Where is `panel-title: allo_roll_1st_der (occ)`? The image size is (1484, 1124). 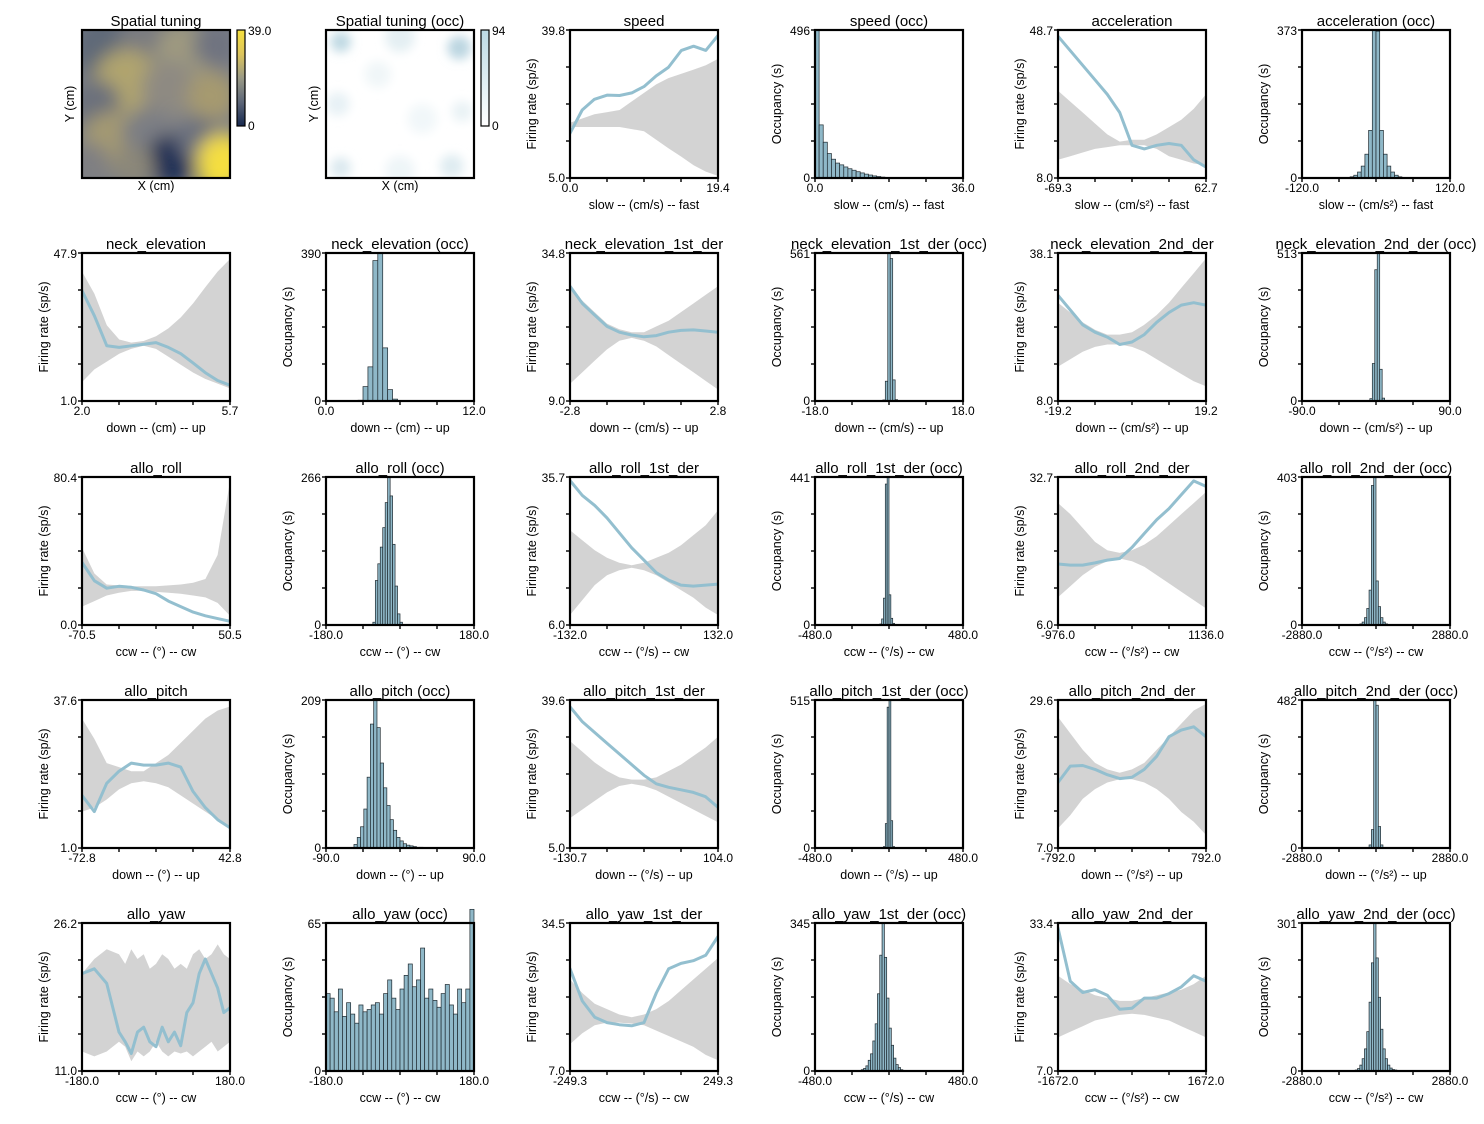 panel-title: allo_roll_1st_der (occ) is located at coordinates (889, 468).